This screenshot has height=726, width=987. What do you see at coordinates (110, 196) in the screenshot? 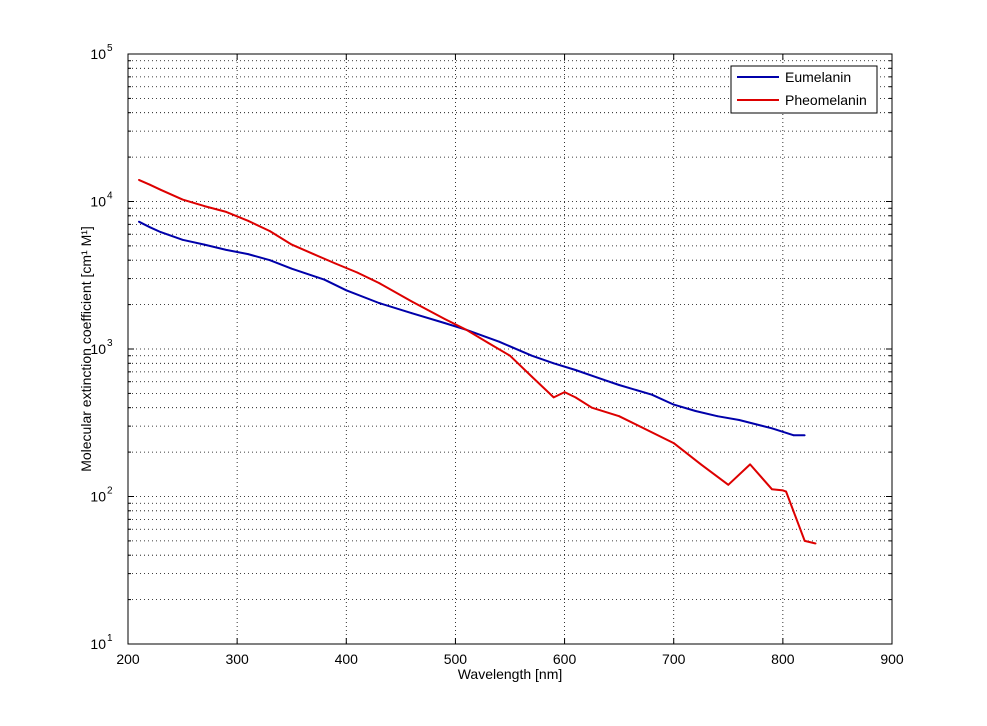
I see `y-tick-label-exponent: 4` at bounding box center [110, 196].